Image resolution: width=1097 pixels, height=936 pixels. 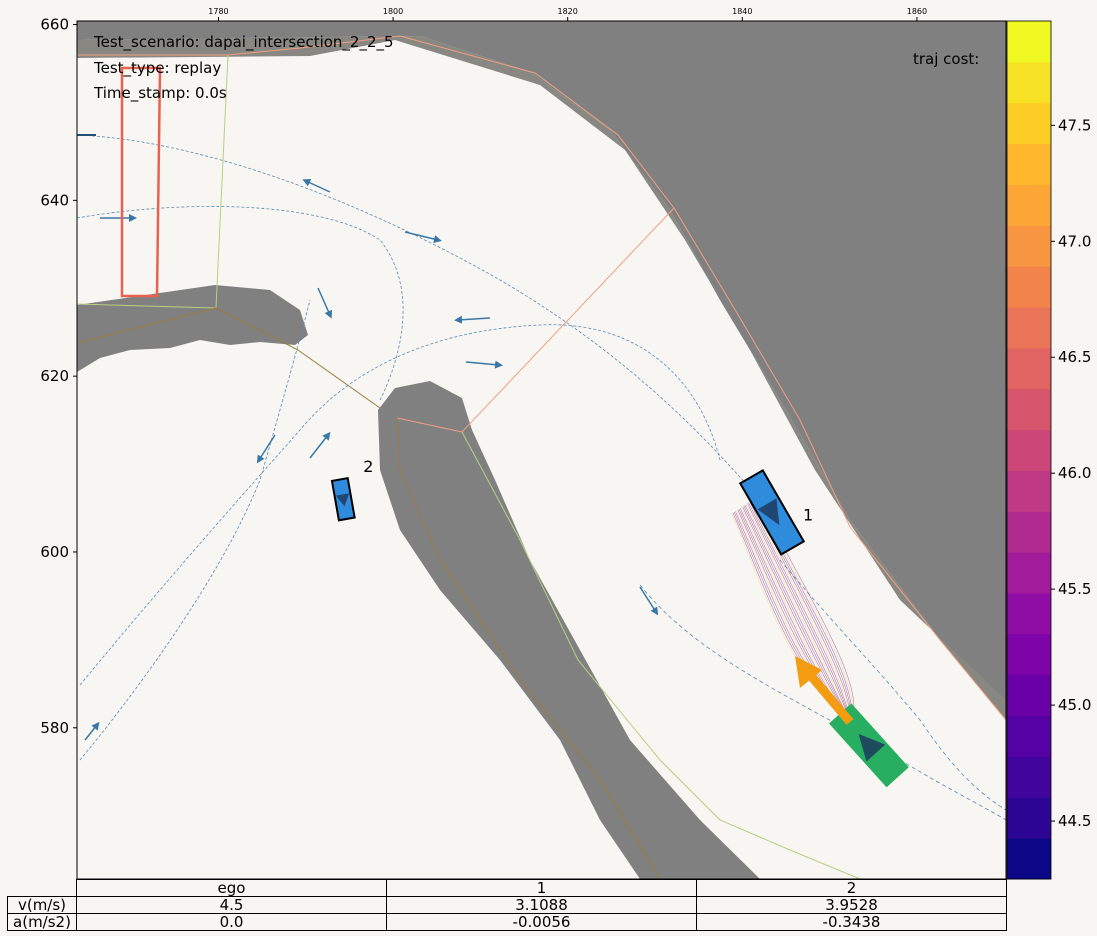 I want to click on colorbar: 44.5 45.0 45.5 46.0 46.5 47.0 47.5, so click(x=1048, y=450).